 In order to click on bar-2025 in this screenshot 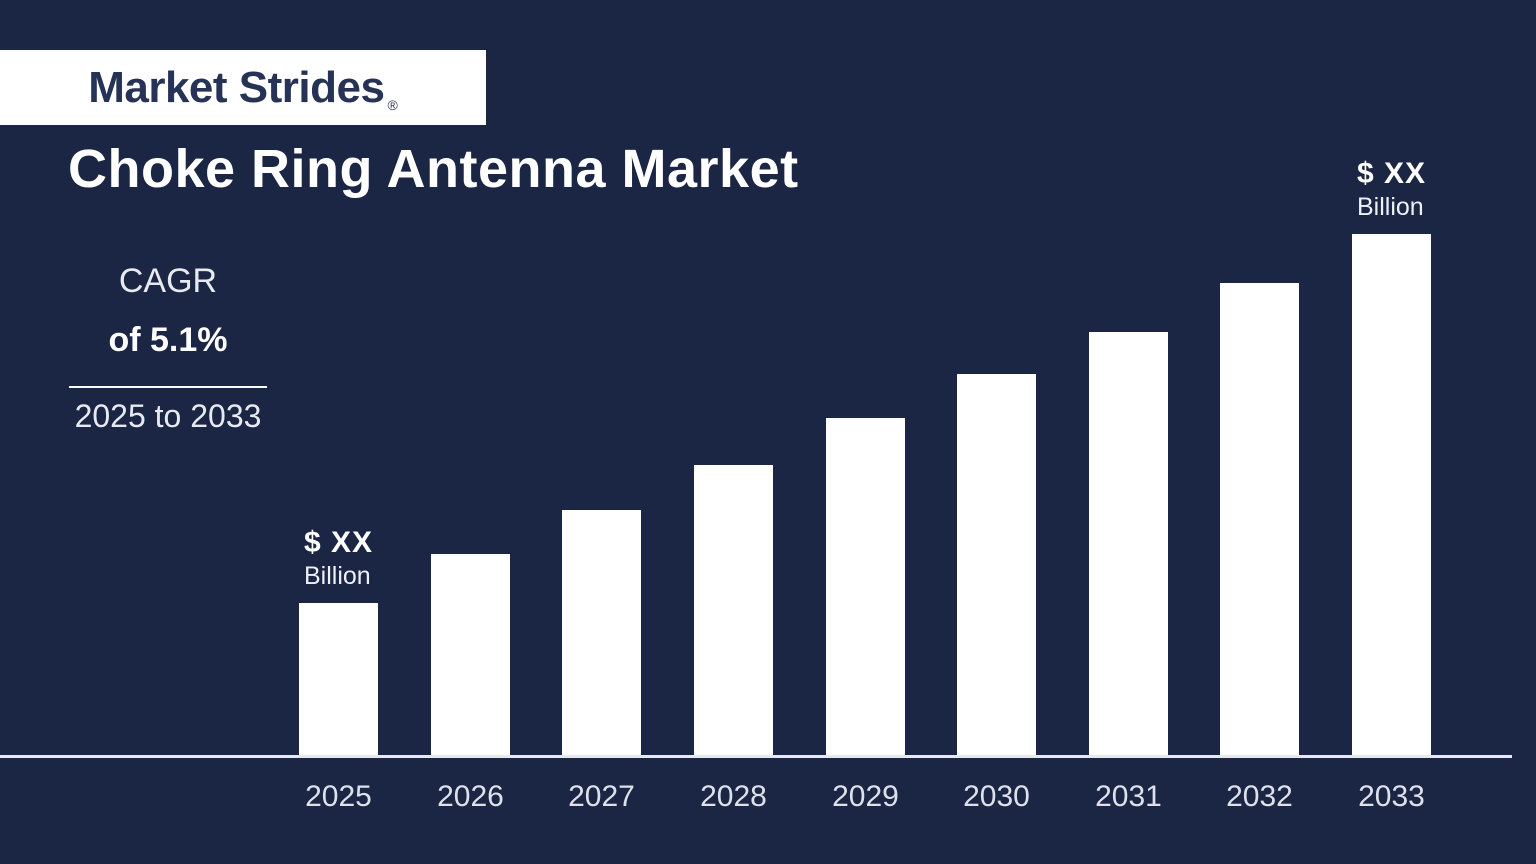, I will do `click(338, 679)`.